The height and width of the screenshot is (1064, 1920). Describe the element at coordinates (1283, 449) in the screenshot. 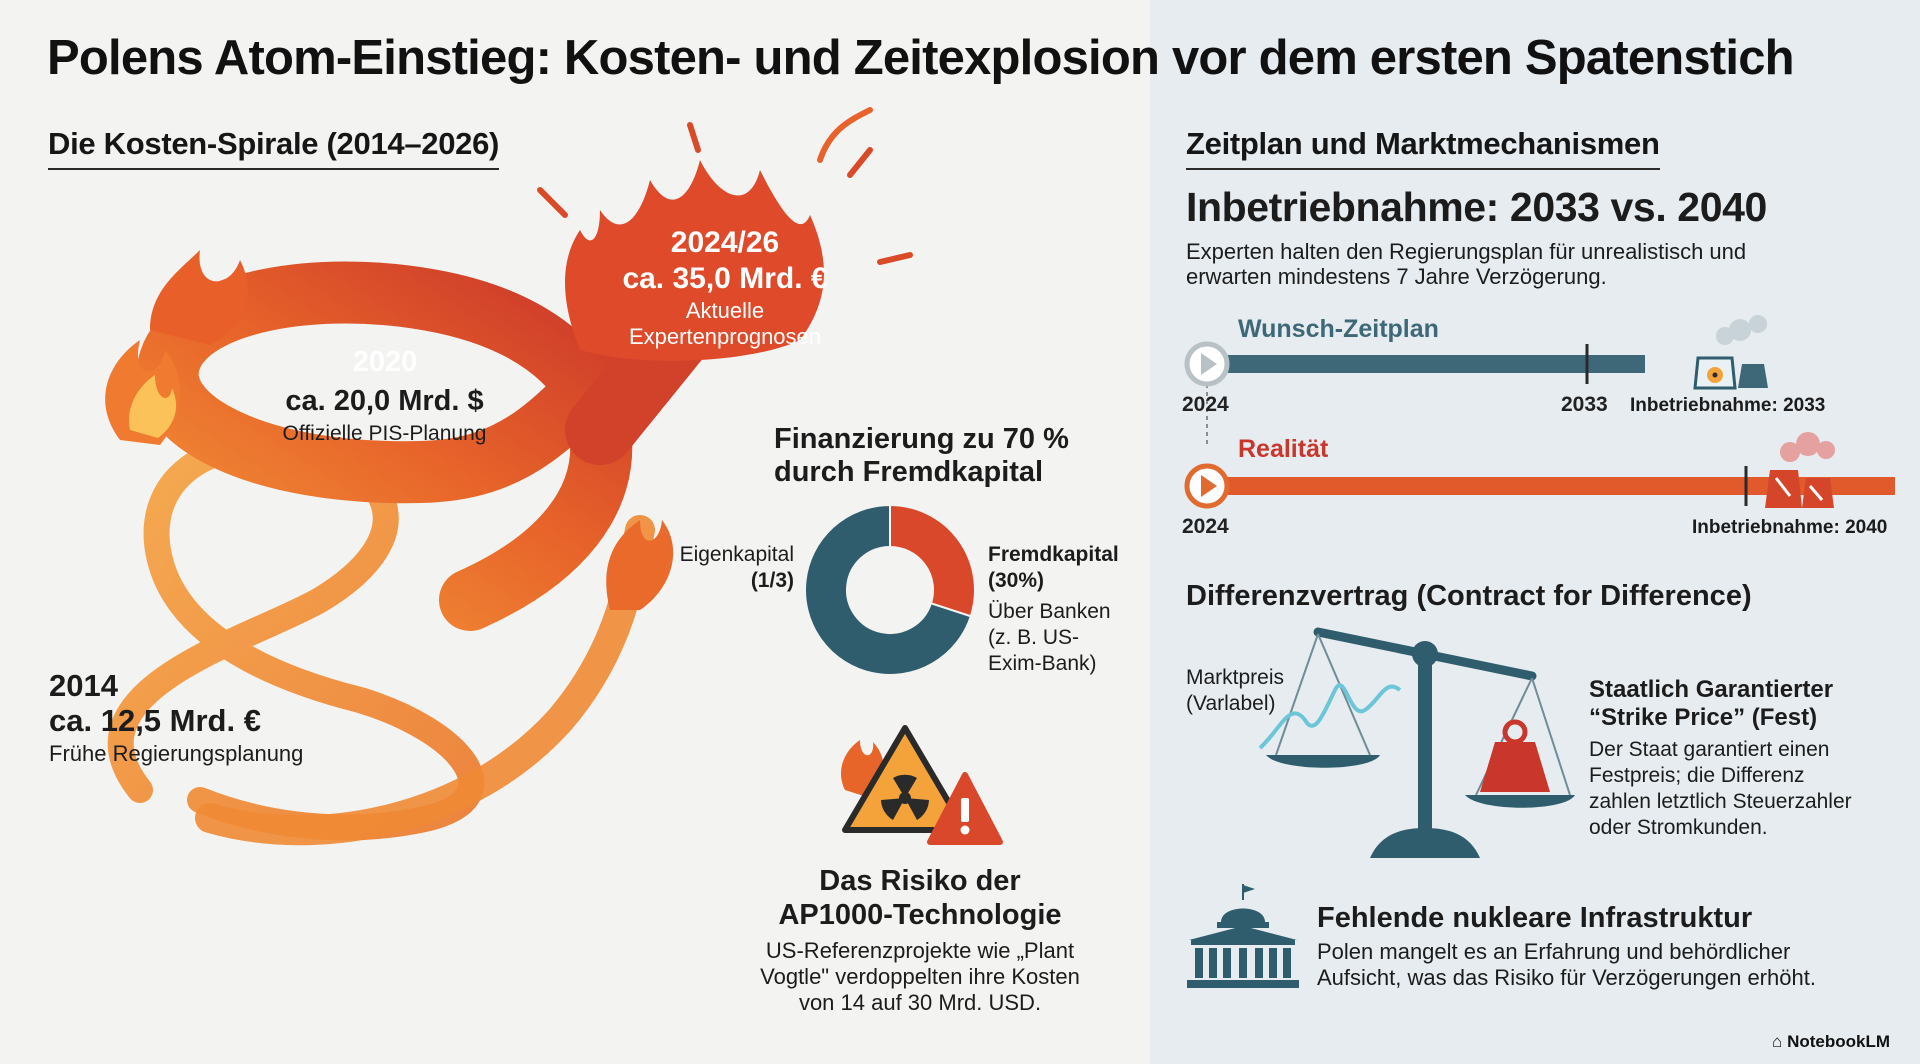

I see `real-timeline-label: Realität` at that location.